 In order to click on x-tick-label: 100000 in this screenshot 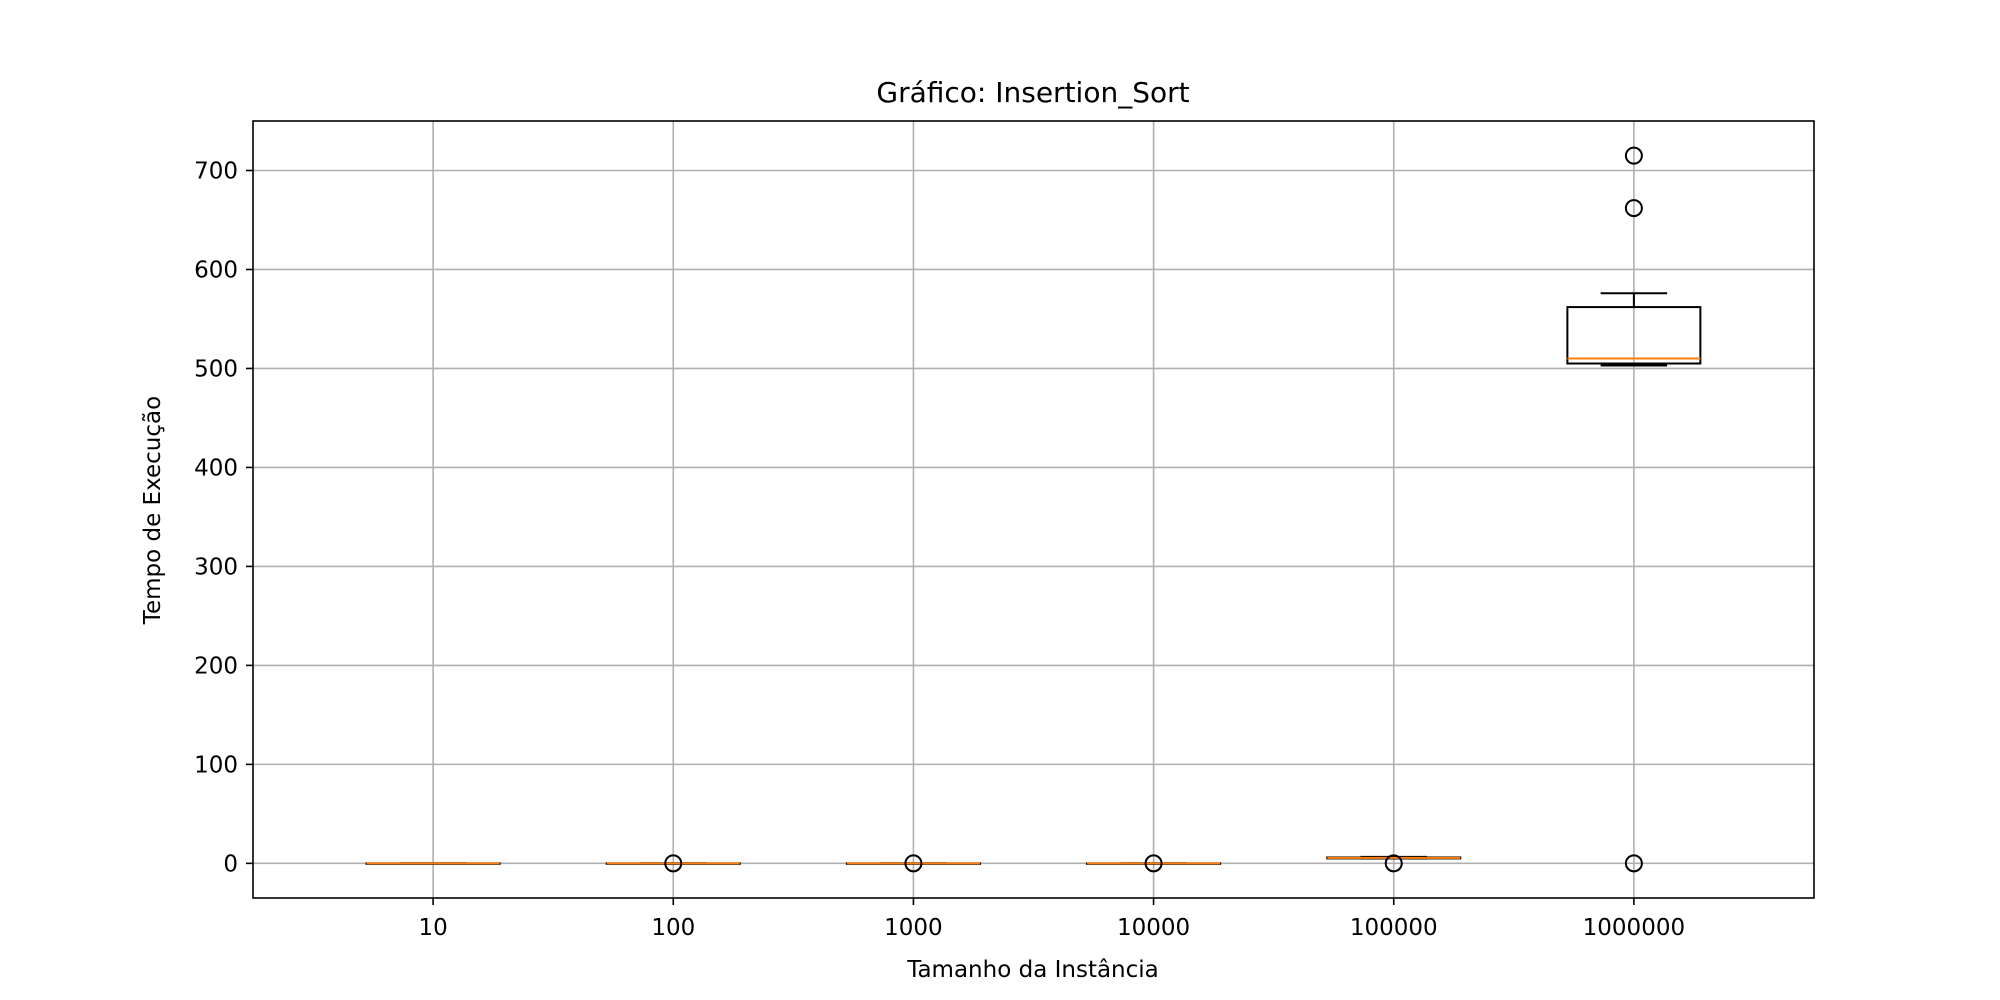, I will do `click(1394, 928)`.